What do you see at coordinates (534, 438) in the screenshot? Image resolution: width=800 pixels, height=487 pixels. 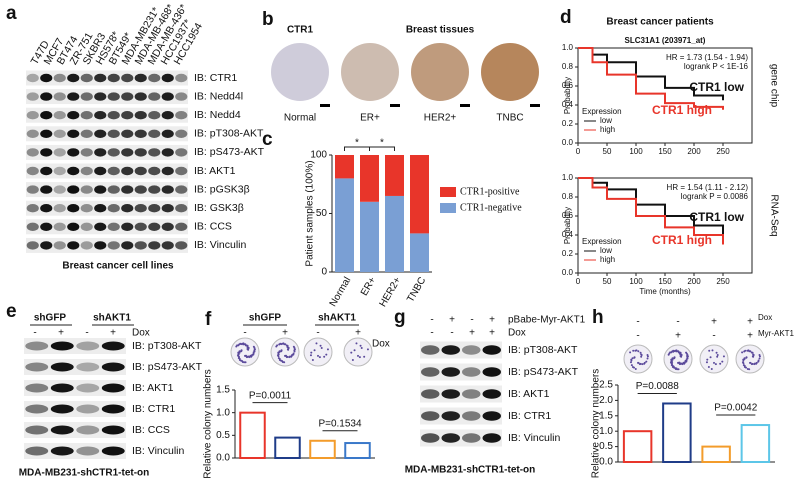 I see `blot-label: IB: Vinculin` at bounding box center [534, 438].